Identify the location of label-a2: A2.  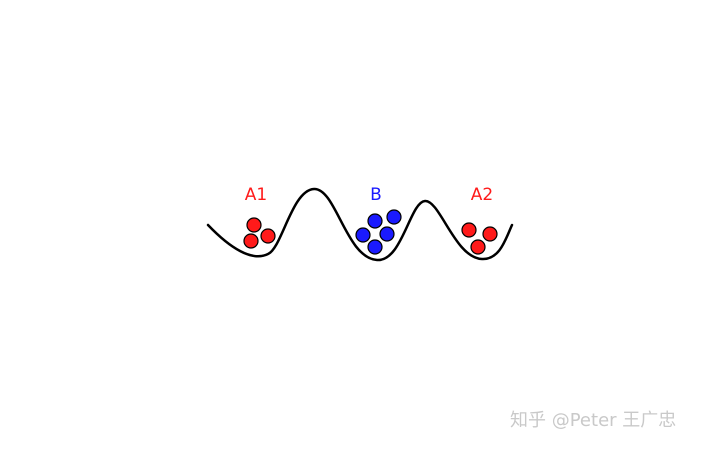
(482, 195).